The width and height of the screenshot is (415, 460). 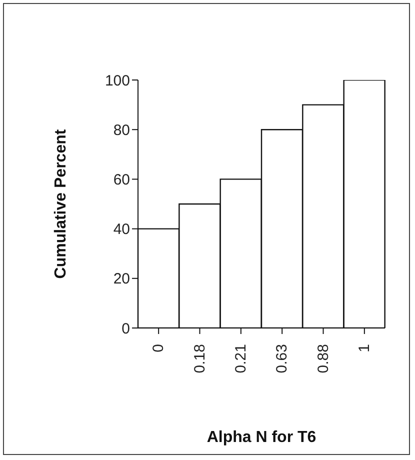 I want to click on x-tick-label: 0.88, so click(x=323, y=359).